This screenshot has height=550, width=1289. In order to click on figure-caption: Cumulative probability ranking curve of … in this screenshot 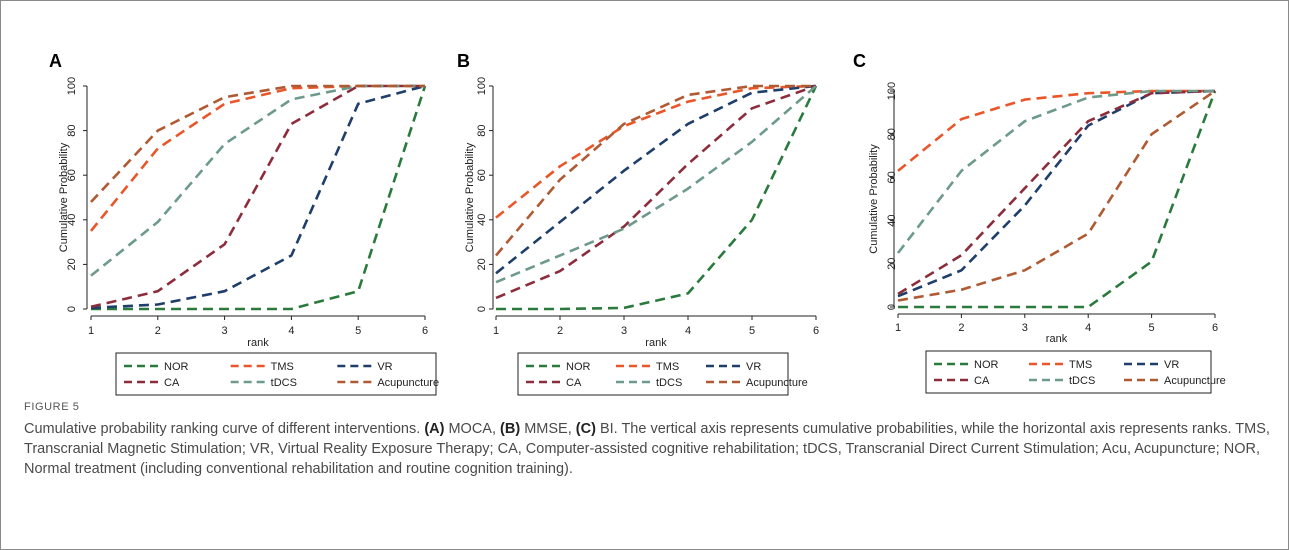, I will do `click(649, 449)`.